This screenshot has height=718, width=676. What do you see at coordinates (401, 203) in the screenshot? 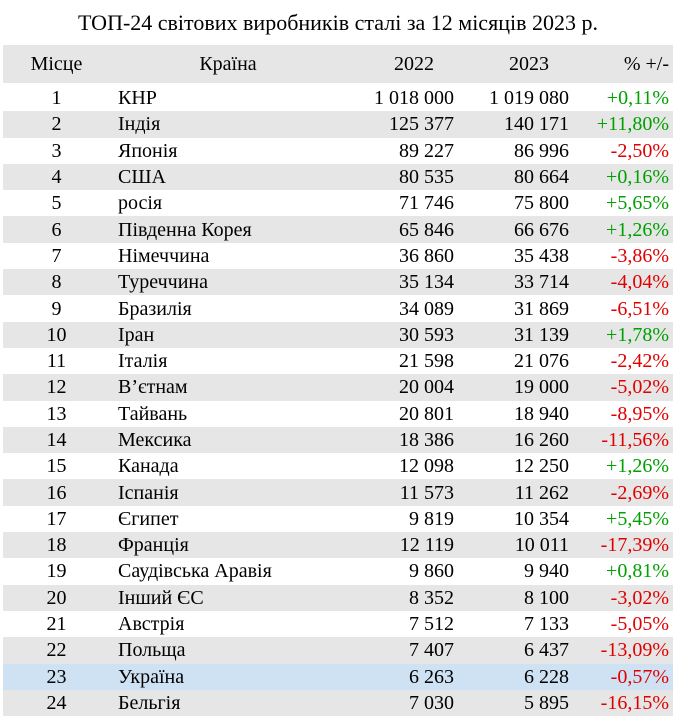
I see `cell-2022: 71 746` at bounding box center [401, 203].